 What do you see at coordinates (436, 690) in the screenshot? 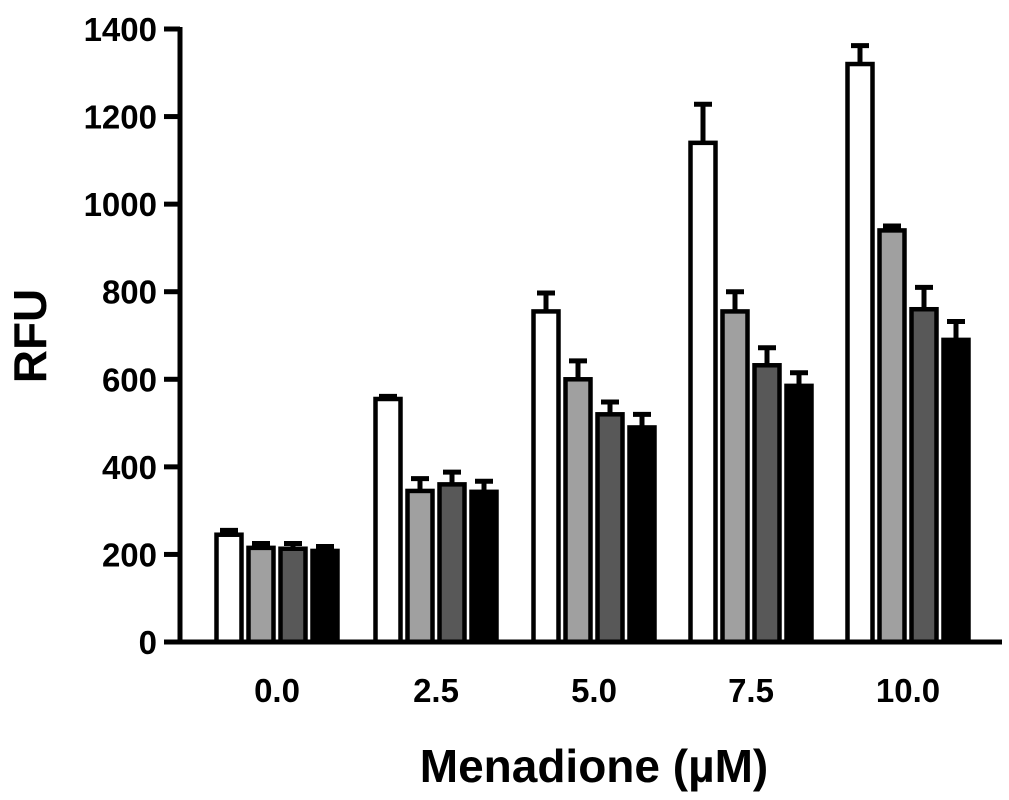
I see `x-tick-label: 2.5` at bounding box center [436, 690].